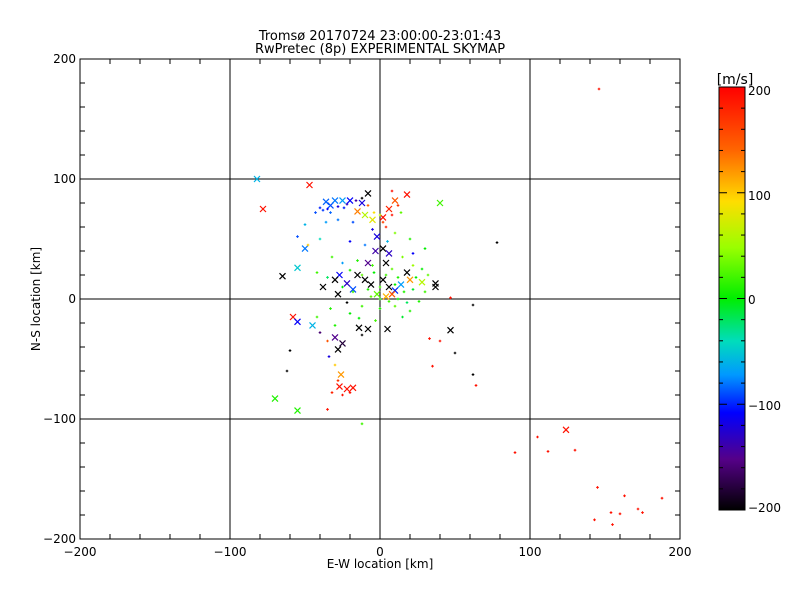 This screenshot has height=600, width=800. I want to click on colorbar-tick-label: −100, so click(764, 406).